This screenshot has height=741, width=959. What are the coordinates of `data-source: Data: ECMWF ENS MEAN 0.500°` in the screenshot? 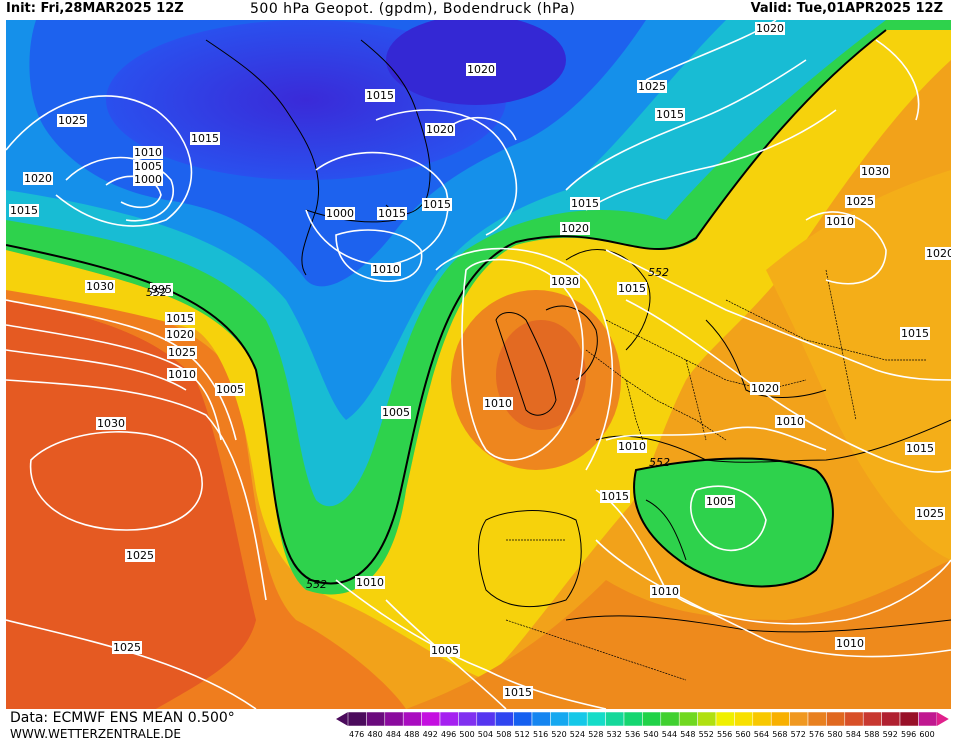 It's located at (122, 718).